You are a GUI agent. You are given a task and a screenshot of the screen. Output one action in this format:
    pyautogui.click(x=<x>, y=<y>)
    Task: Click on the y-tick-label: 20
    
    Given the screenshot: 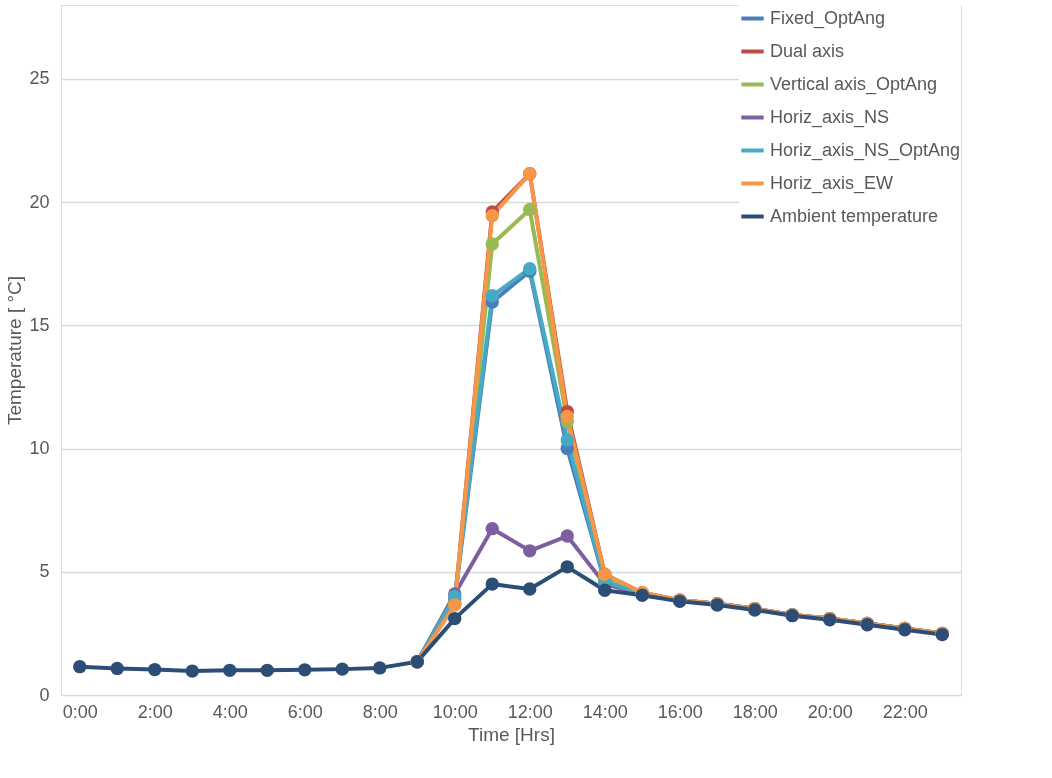 What is the action you would take?
    pyautogui.click(x=39, y=201)
    